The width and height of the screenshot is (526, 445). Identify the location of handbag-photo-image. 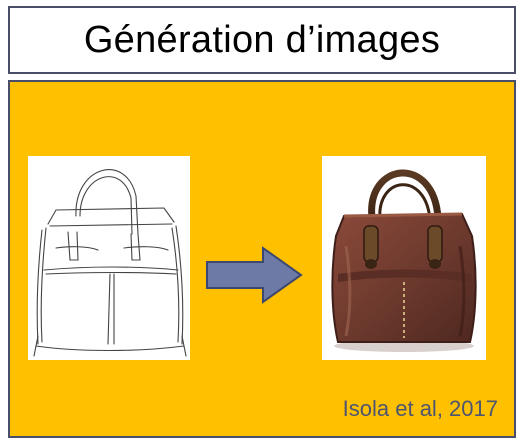
(404, 258).